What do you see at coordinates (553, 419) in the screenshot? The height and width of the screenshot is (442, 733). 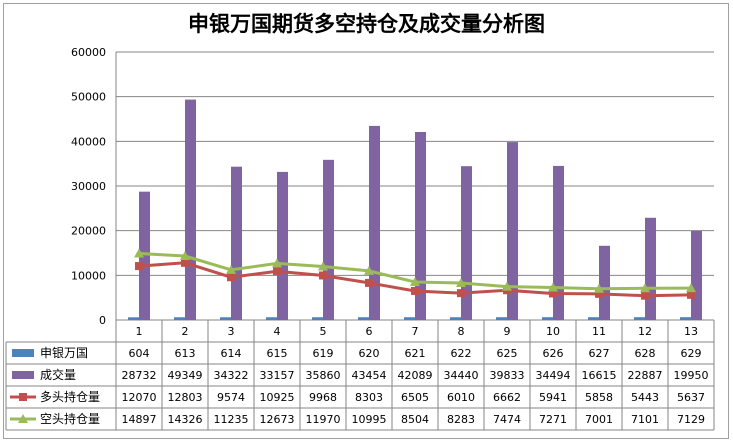 I see `data-table-cell: 7271` at bounding box center [553, 419].